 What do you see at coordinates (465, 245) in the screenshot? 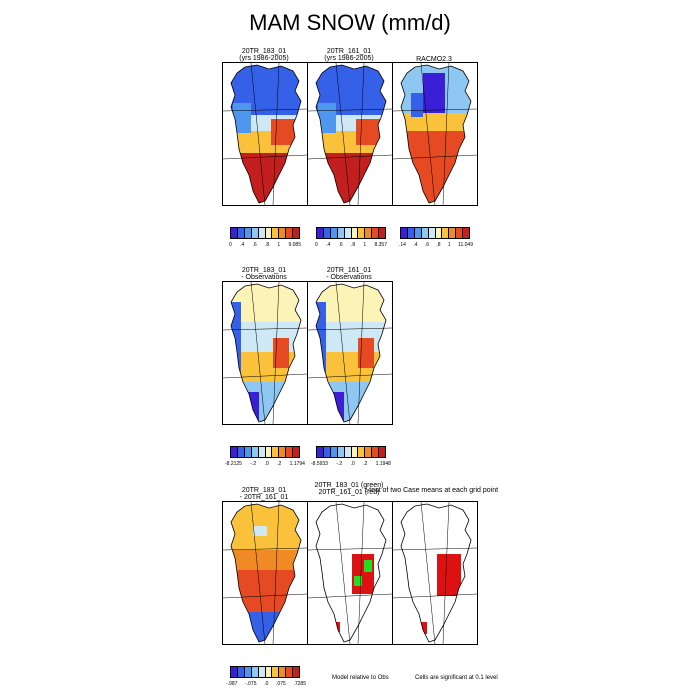
I see `colorbar-tick-label: 11.049` at bounding box center [465, 245].